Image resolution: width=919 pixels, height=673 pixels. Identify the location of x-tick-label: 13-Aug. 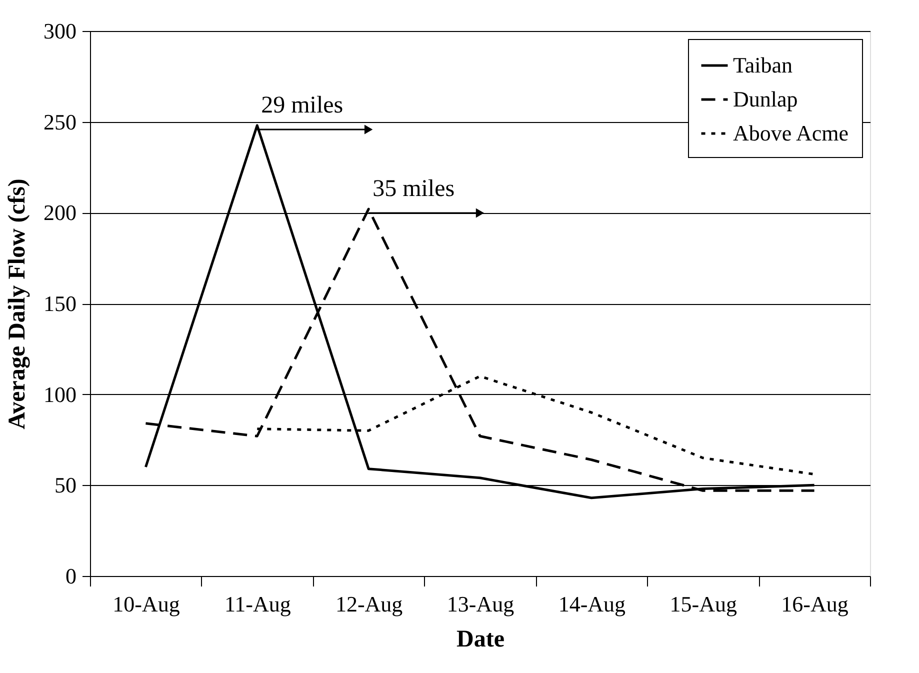
(480, 604).